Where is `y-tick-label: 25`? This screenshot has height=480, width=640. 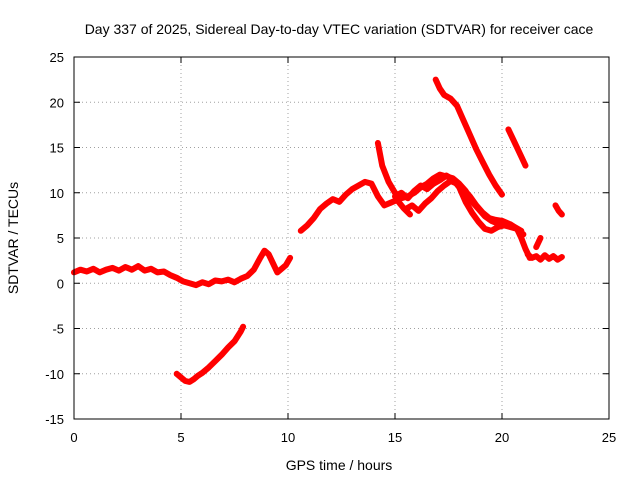
y-tick-label: 25 is located at coordinates (57, 57).